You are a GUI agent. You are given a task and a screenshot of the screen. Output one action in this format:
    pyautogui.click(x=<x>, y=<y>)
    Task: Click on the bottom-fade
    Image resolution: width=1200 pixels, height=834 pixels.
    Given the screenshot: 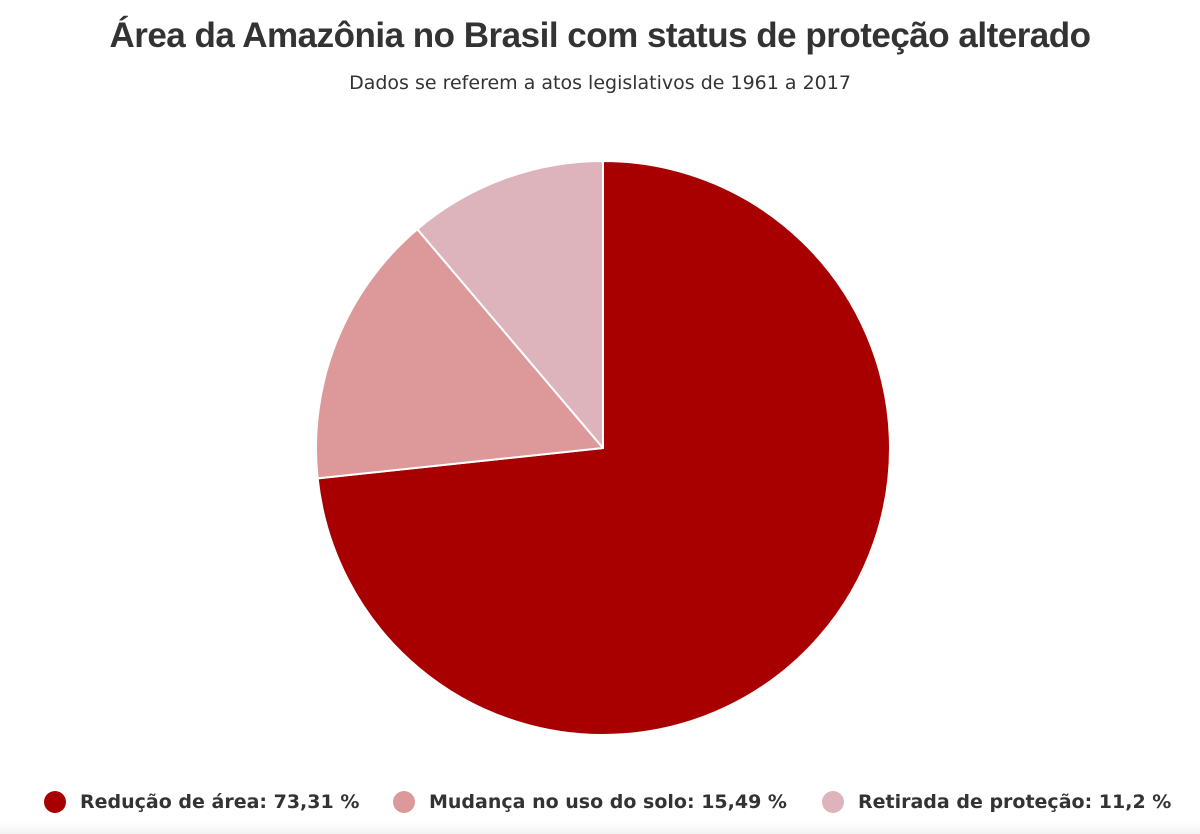 What is the action you would take?
    pyautogui.click(x=600, y=828)
    